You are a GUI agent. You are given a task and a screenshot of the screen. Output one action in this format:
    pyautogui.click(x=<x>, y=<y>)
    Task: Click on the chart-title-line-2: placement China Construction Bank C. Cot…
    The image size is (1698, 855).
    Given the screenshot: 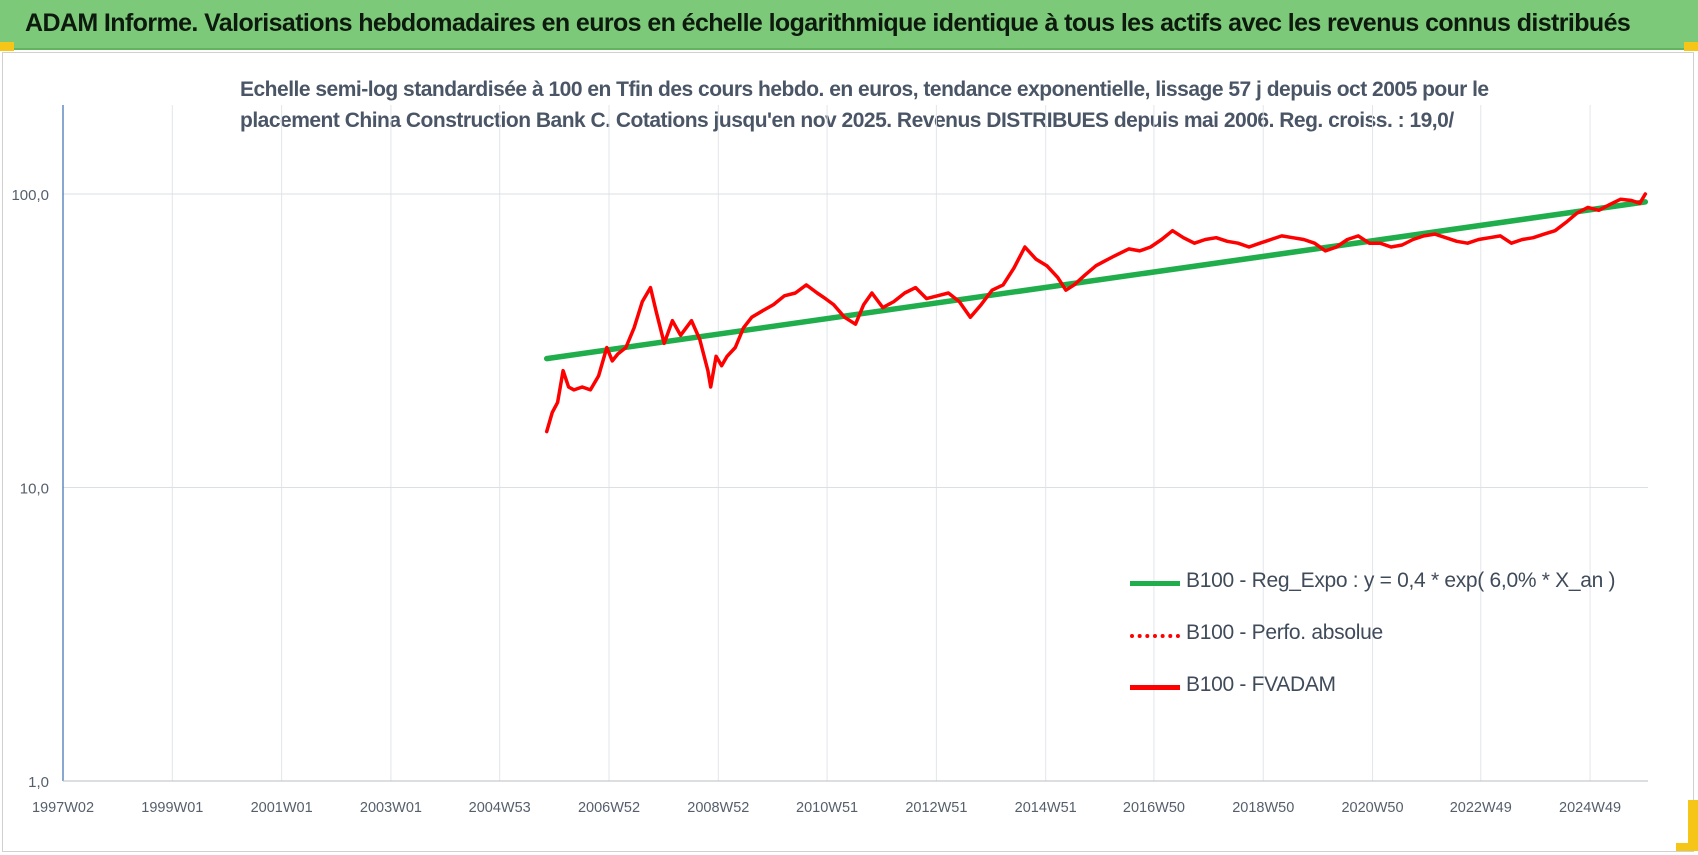 What is the action you would take?
    pyautogui.click(x=847, y=120)
    